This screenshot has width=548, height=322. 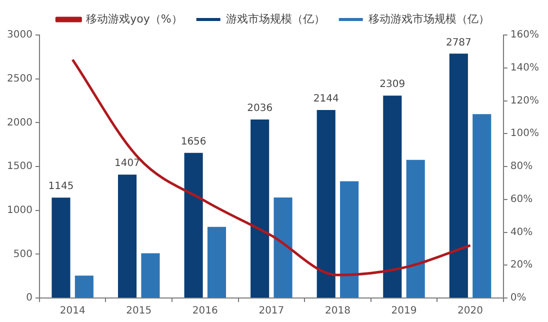 I want to click on x-tick-label: 2018, so click(x=337, y=311).